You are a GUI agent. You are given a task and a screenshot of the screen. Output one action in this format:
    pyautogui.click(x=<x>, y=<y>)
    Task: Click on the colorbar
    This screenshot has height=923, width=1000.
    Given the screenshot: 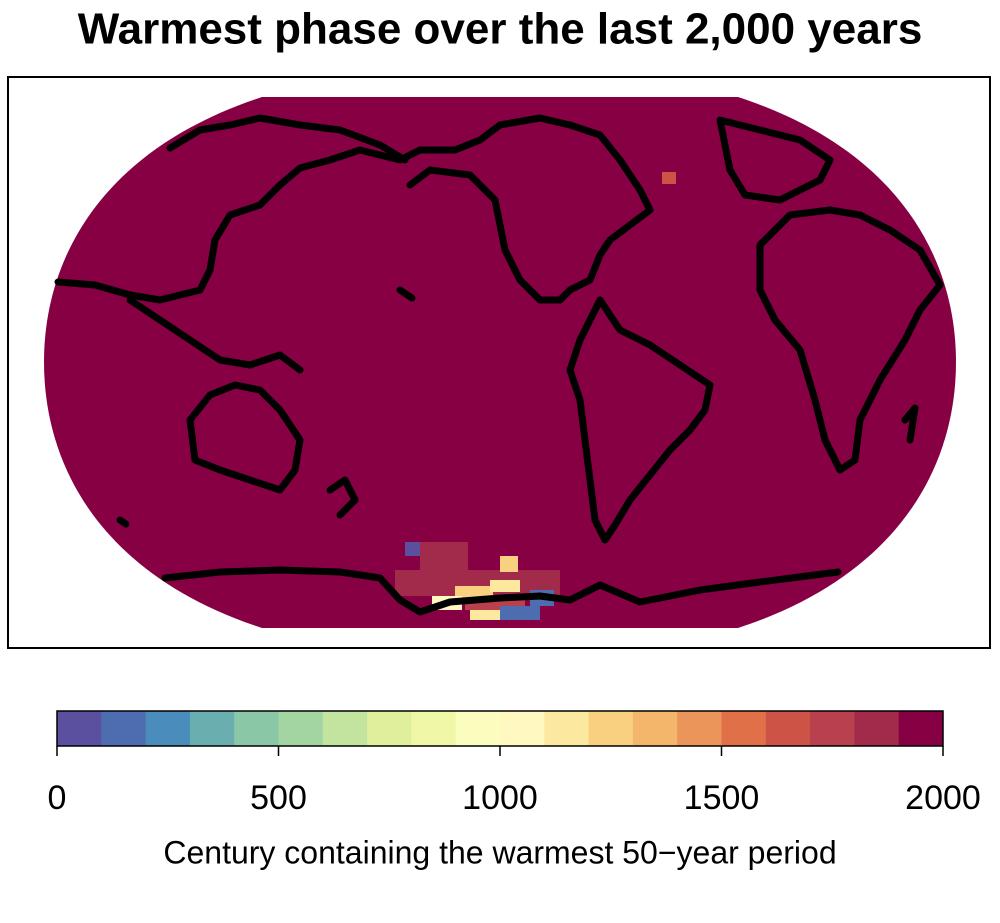 What is the action you would take?
    pyautogui.click(x=500, y=728)
    